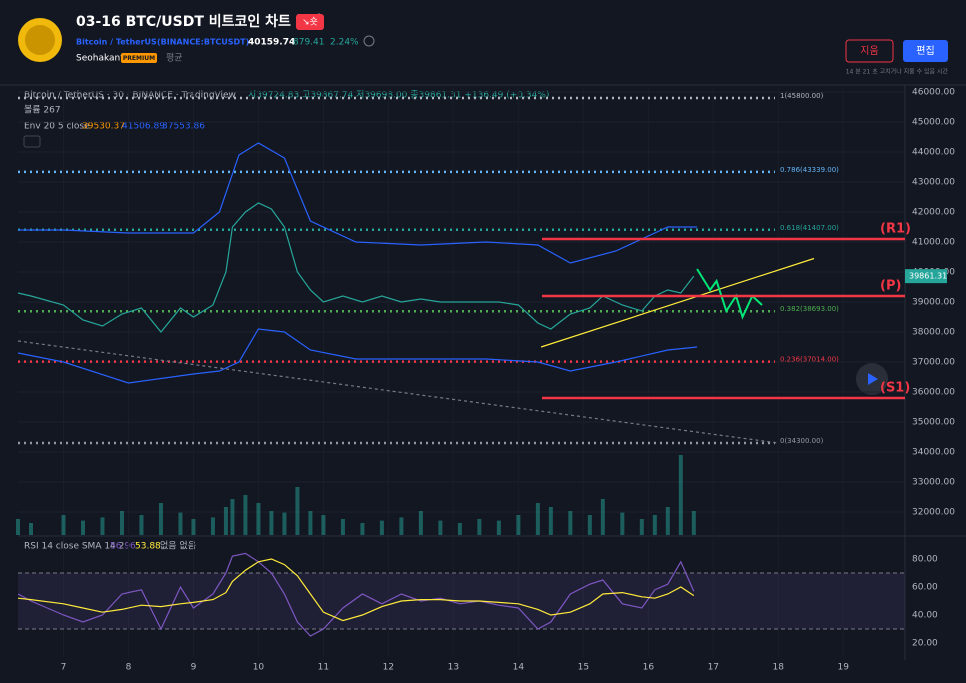  What do you see at coordinates (388, 668) in the screenshot?
I see `x-tick-label: 12` at bounding box center [388, 668].